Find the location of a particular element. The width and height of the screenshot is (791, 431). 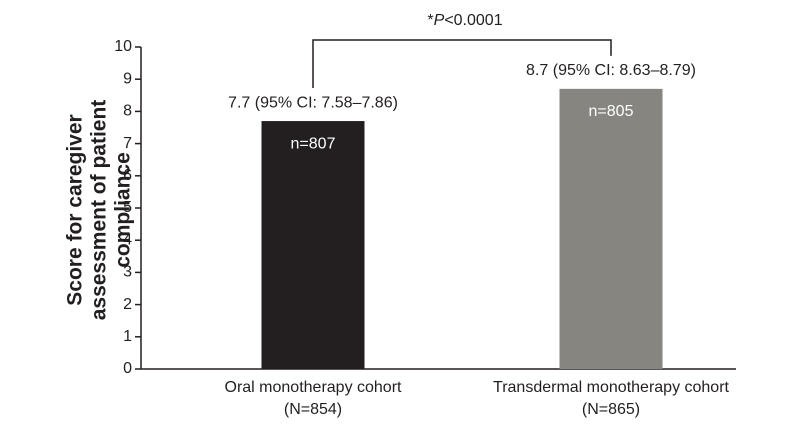

annotation-star: * is located at coordinates (430, 20).